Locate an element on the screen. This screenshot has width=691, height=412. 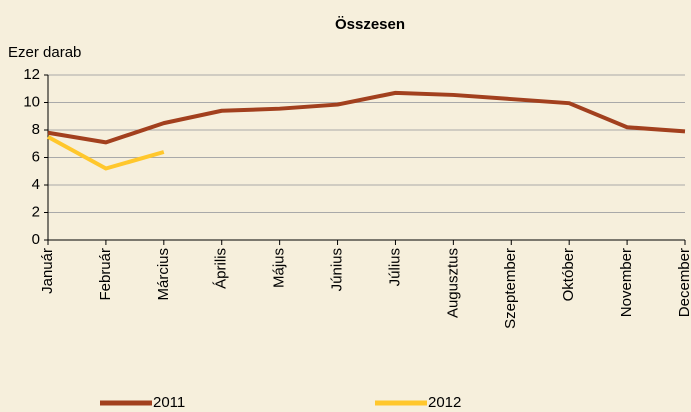
x-tick-label: Szeptember is located at coordinates (510, 288).